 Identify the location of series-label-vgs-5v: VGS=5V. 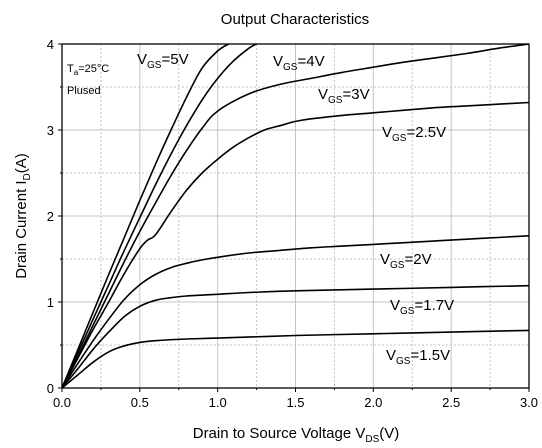
(163, 61).